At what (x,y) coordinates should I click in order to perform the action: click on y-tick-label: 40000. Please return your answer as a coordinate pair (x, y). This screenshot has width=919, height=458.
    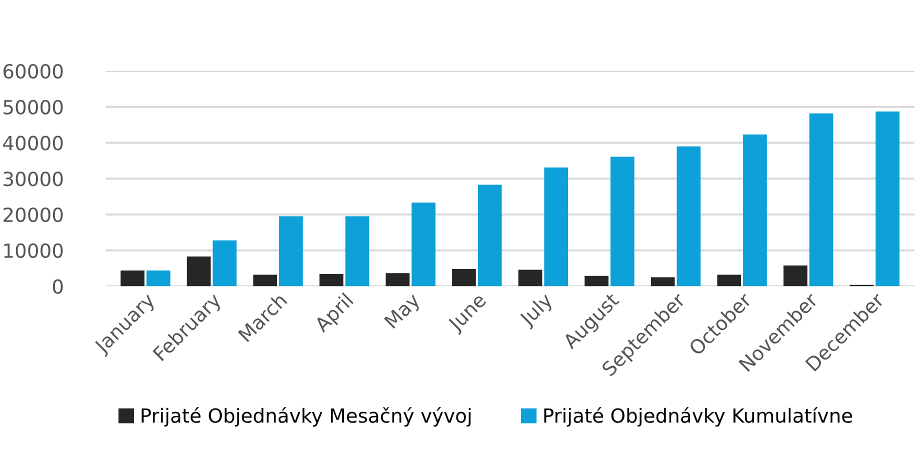
    Looking at the image, I should click on (33, 143).